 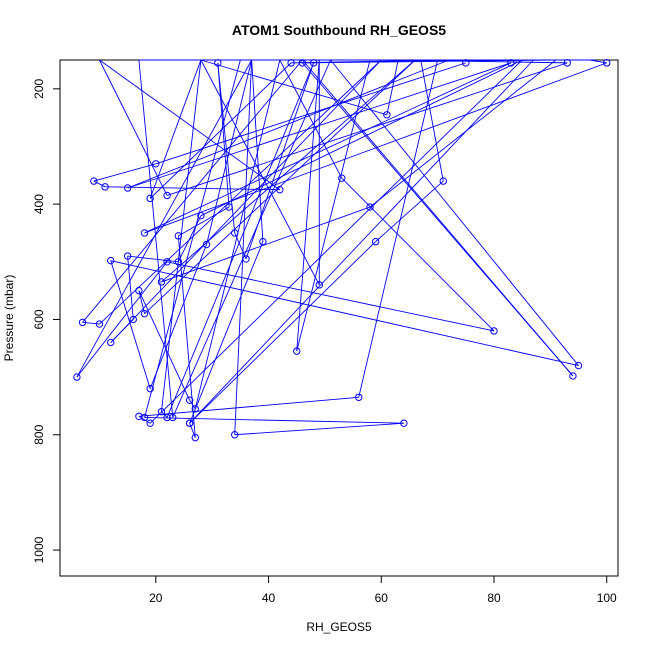 I want to click on chart-title: ATOM1 Southbound RH_GEOS5, so click(x=339, y=30).